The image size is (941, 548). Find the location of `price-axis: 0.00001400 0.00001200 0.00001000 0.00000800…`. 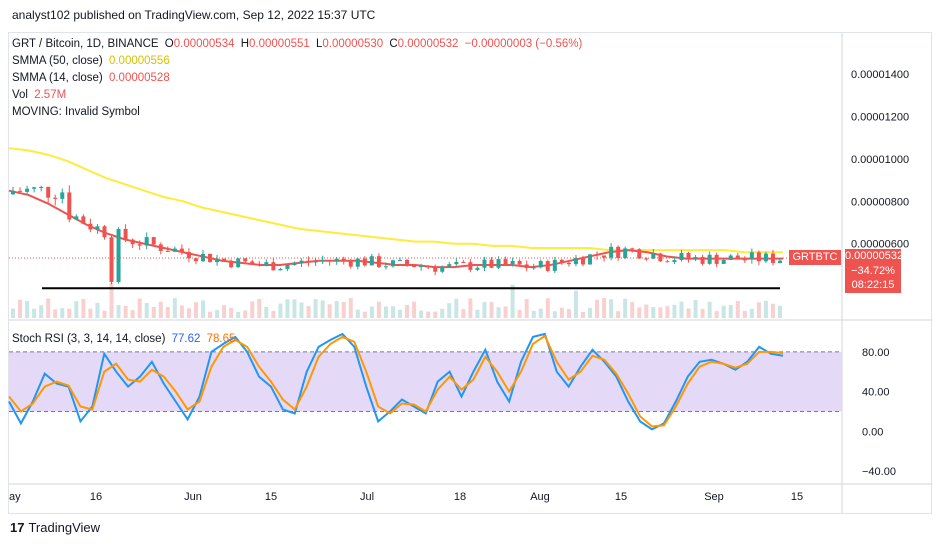

price-axis: 0.00001400 0.00001200 0.00001000 0.00000800… is located at coordinates (880, 160).